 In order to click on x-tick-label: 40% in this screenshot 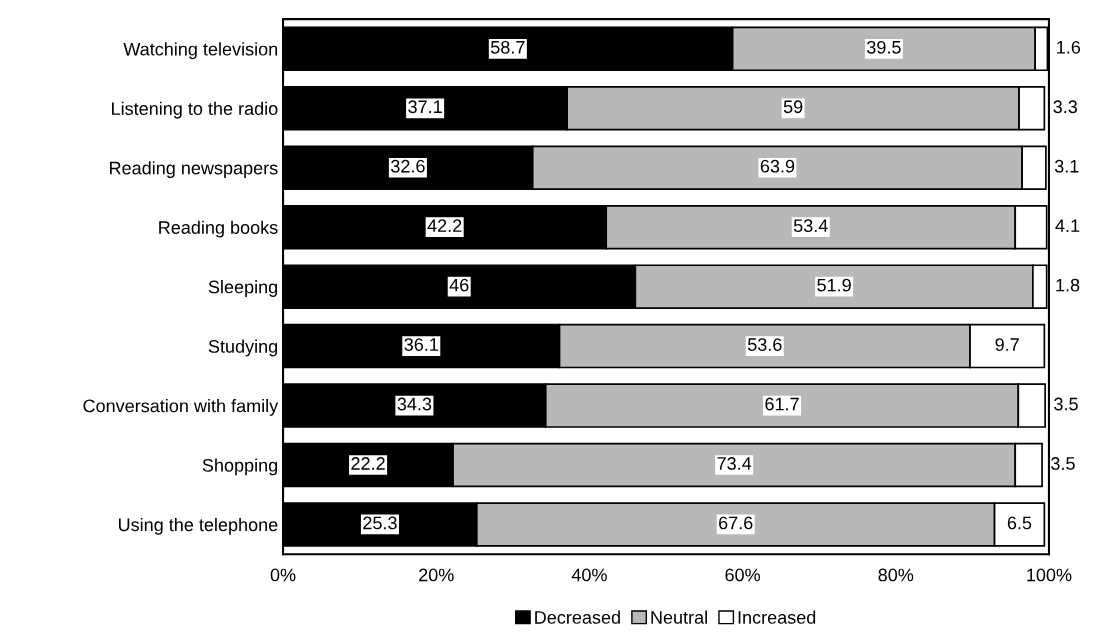, I will do `click(589, 575)`.